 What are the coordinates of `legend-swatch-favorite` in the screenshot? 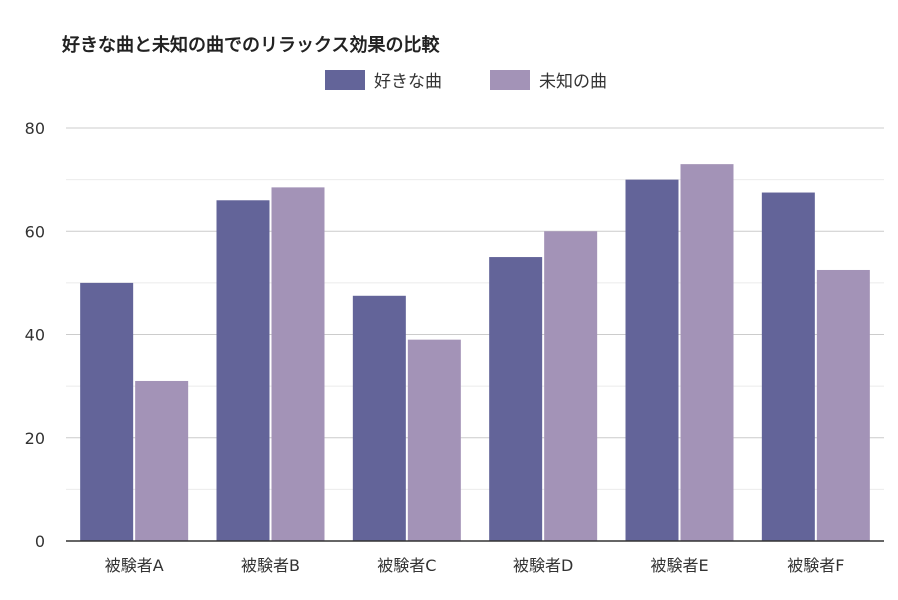 It's located at (345, 80).